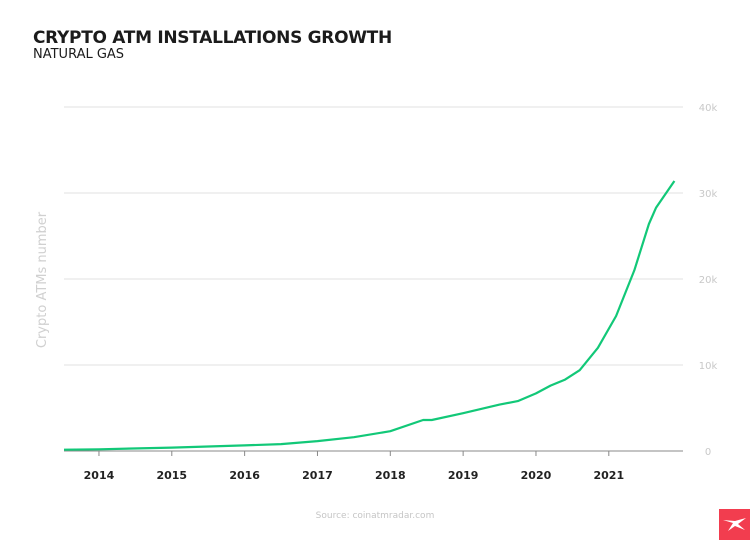  Describe the element at coordinates (608, 475) in the screenshot. I see `x-tick-label: 2021` at that location.